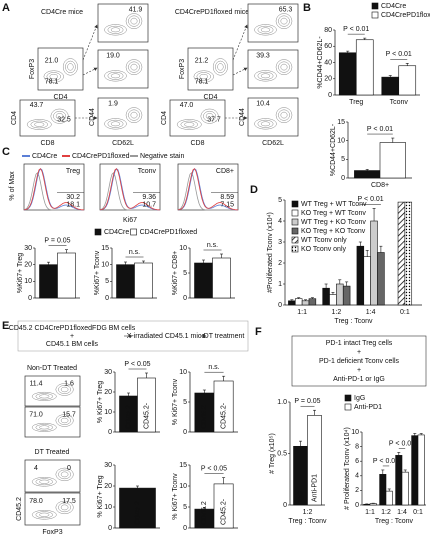 This screenshot has height=546, width=430. I want to click on annotation: P < 0.01, so click(386, 461).